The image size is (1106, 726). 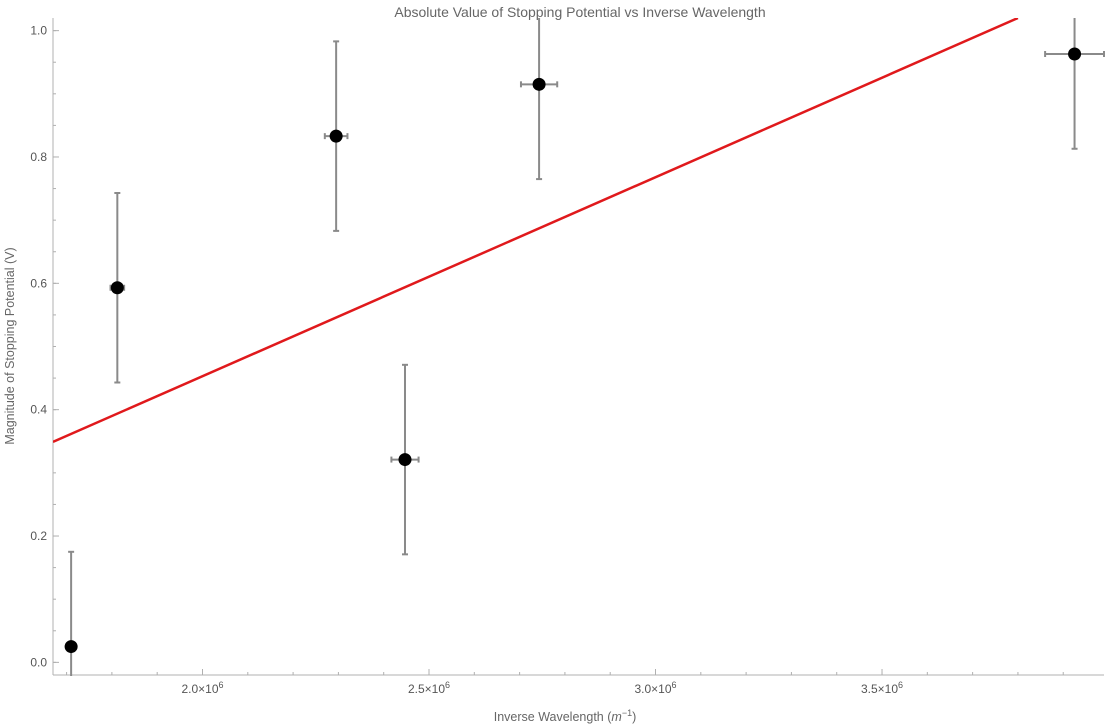 I want to click on y-tick-label: 1.0, so click(x=38, y=31).